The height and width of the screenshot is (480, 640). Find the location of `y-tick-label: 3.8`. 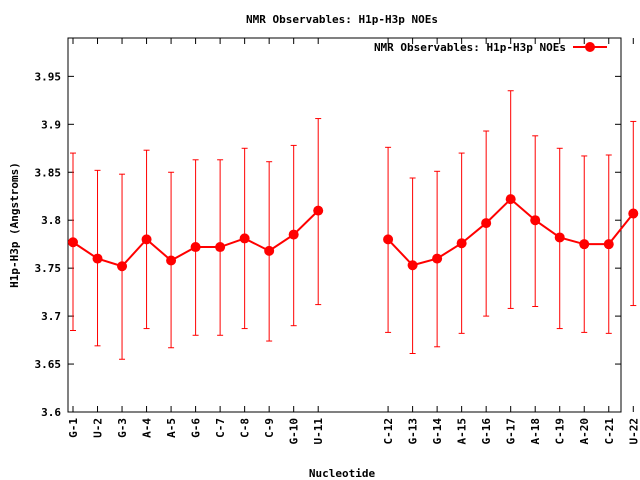

y-tick-label: 3.8 is located at coordinates (51, 220).